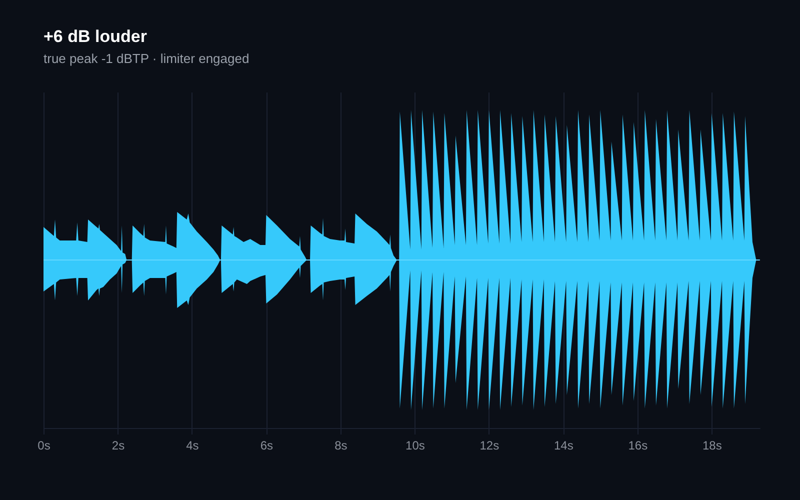 Image resolution: width=800 pixels, height=500 pixels. I want to click on x-tick-label: 0s, so click(44, 445).